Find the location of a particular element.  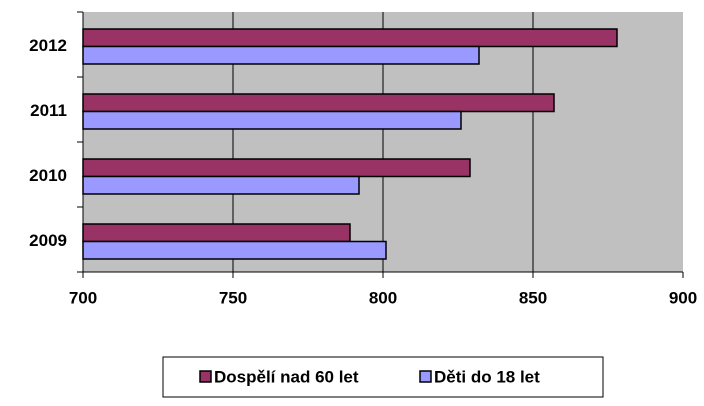

legend-label: Děti do 18 let is located at coordinates (487, 376).